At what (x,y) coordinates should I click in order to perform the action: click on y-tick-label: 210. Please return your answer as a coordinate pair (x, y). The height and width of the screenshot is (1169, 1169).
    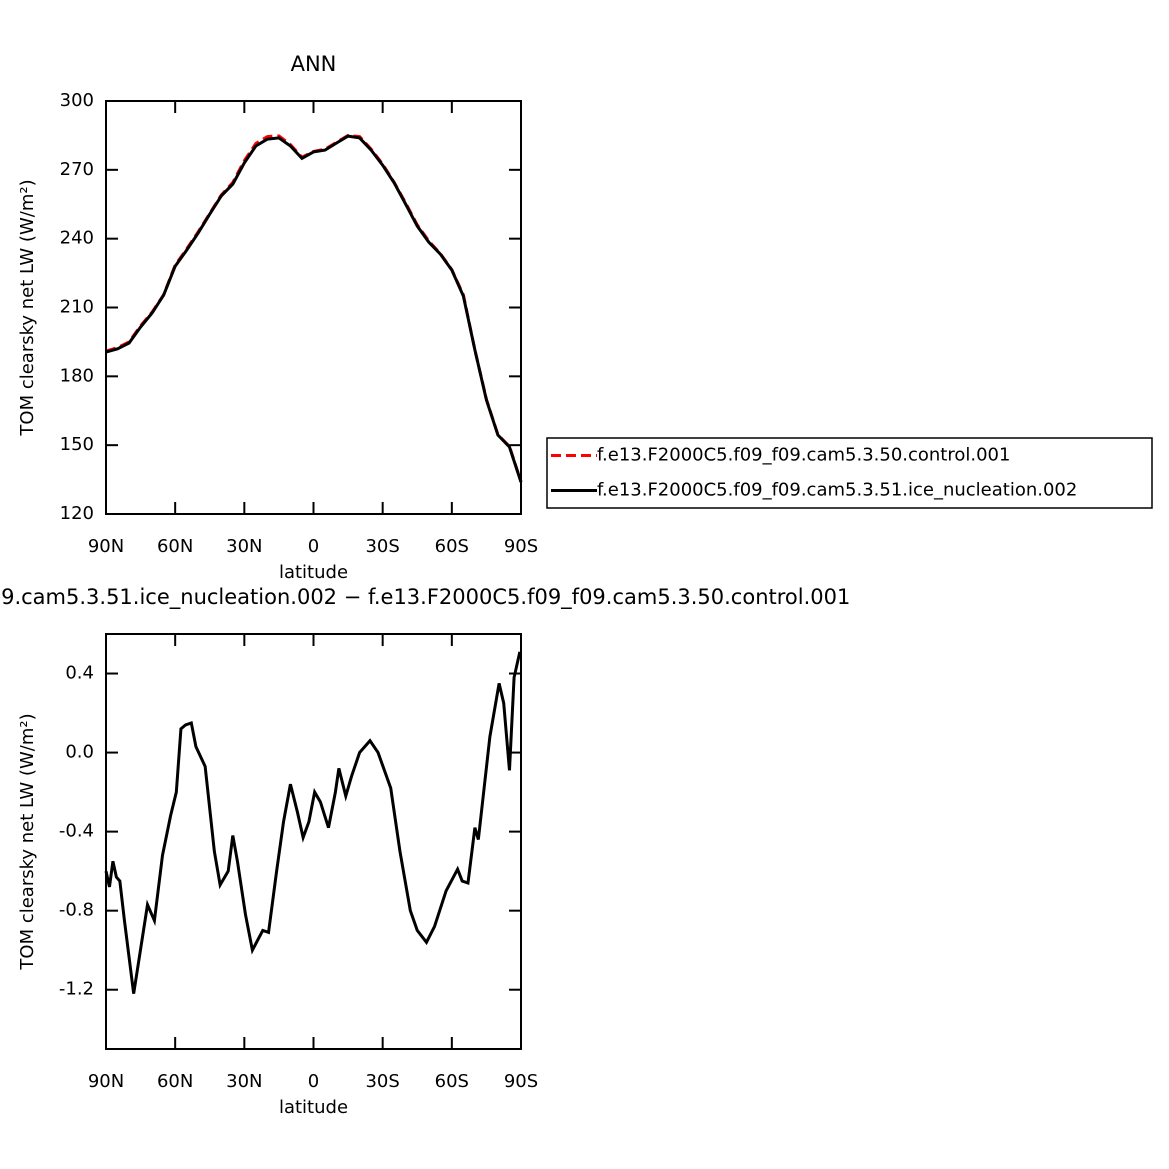
    Looking at the image, I should click on (77, 307).